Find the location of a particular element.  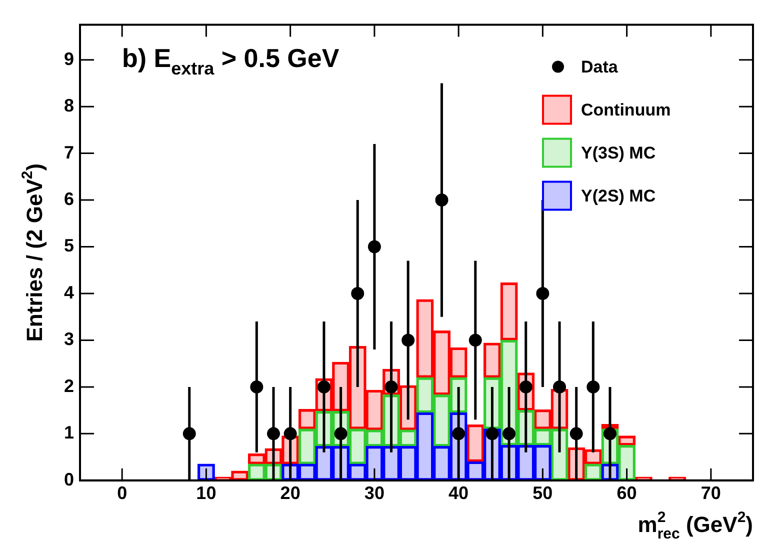

y-tick-label: 0 is located at coordinates (69, 479).